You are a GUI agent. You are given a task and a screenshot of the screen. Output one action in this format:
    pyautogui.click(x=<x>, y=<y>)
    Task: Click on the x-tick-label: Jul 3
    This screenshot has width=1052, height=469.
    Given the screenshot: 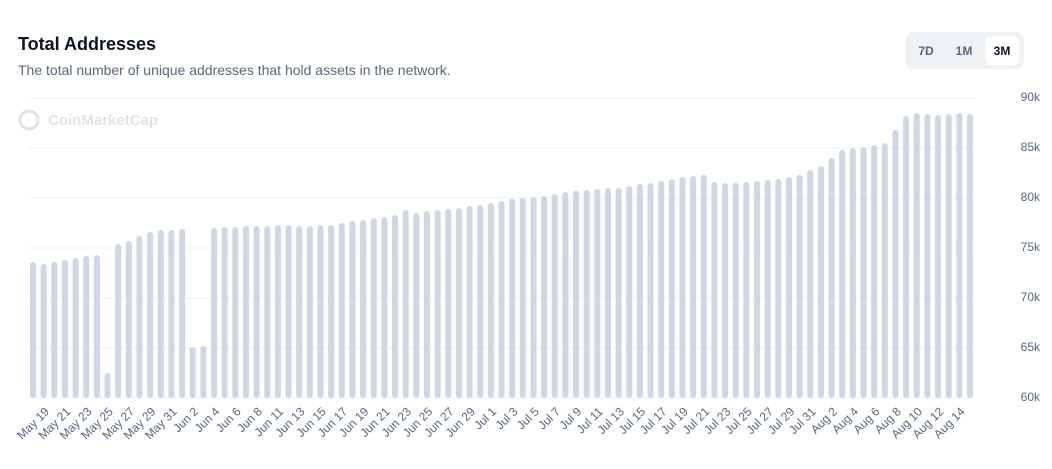 What is the action you would take?
    pyautogui.click(x=507, y=418)
    